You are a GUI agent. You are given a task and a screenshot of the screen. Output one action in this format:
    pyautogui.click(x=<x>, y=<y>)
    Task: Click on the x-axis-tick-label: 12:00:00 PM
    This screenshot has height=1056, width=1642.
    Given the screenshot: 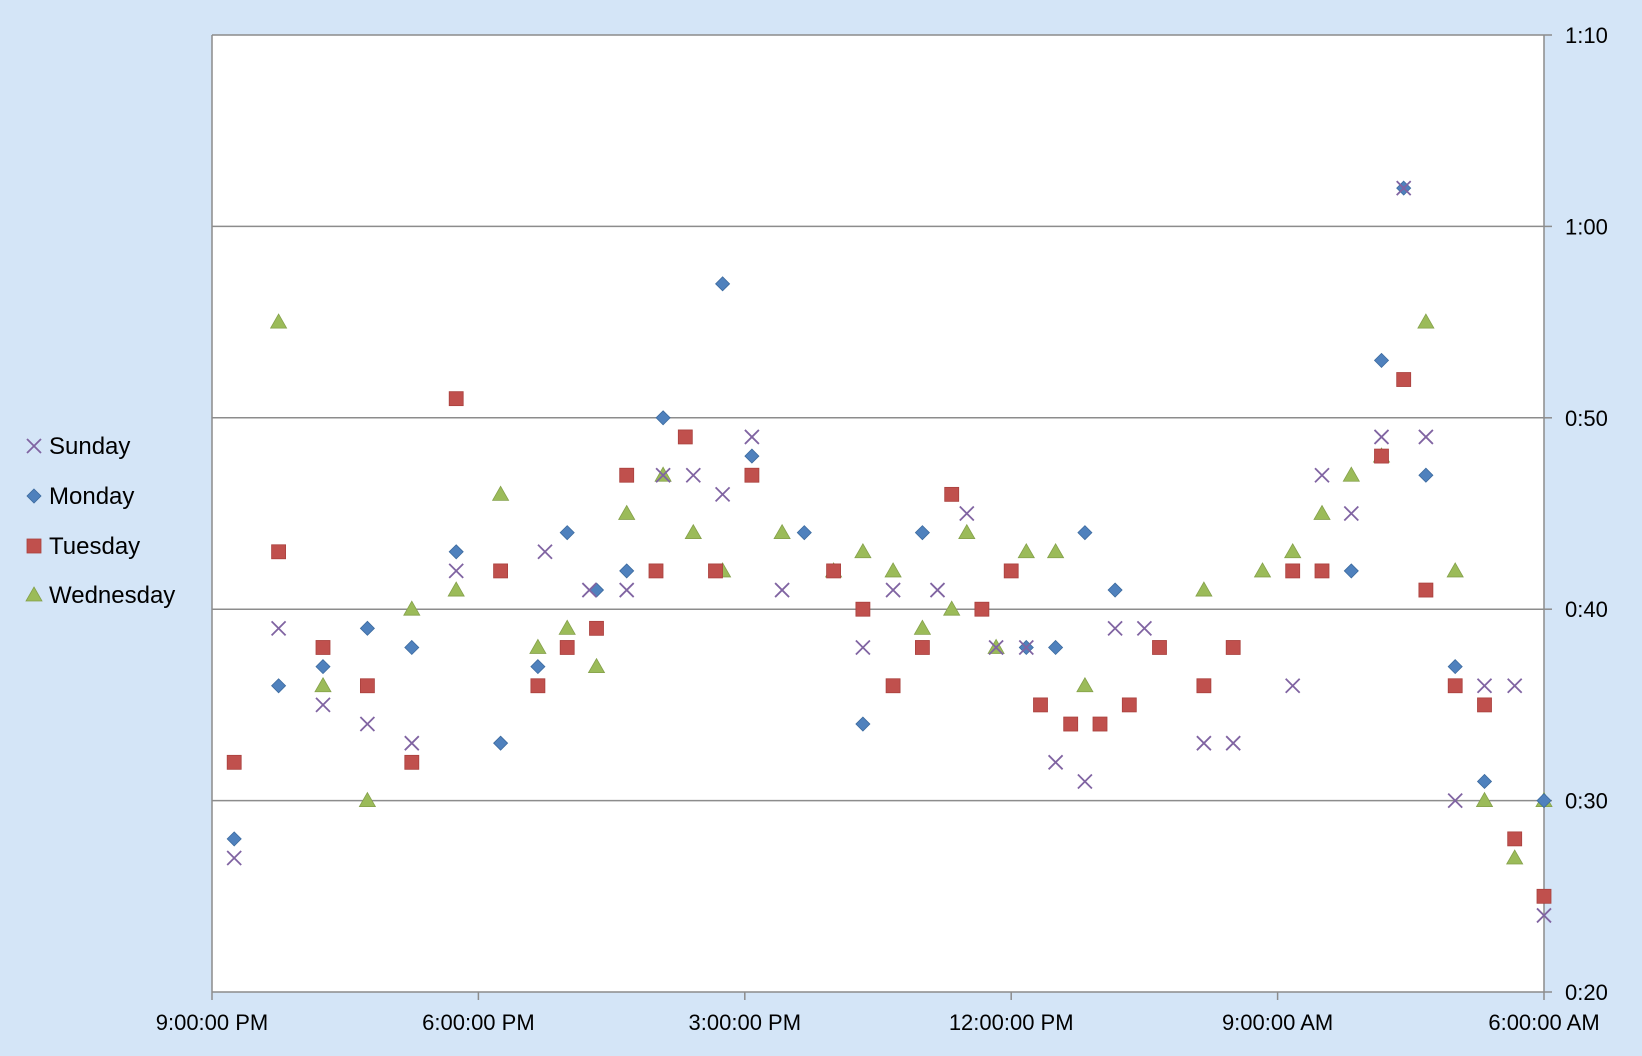 What is the action you would take?
    pyautogui.click(x=1011, y=1022)
    